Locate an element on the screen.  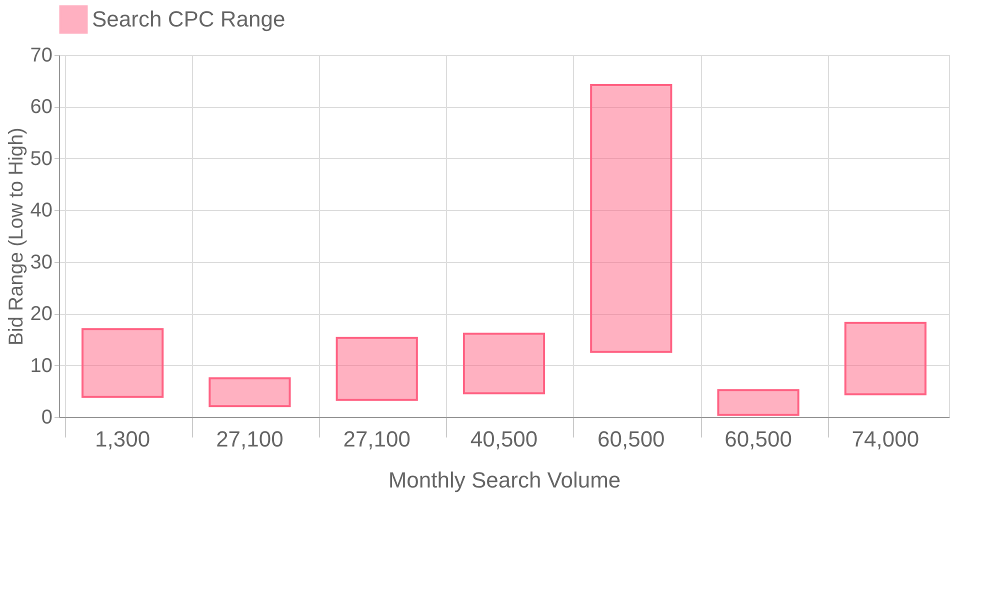
x-tick-label: 1,300 is located at coordinates (122, 439).